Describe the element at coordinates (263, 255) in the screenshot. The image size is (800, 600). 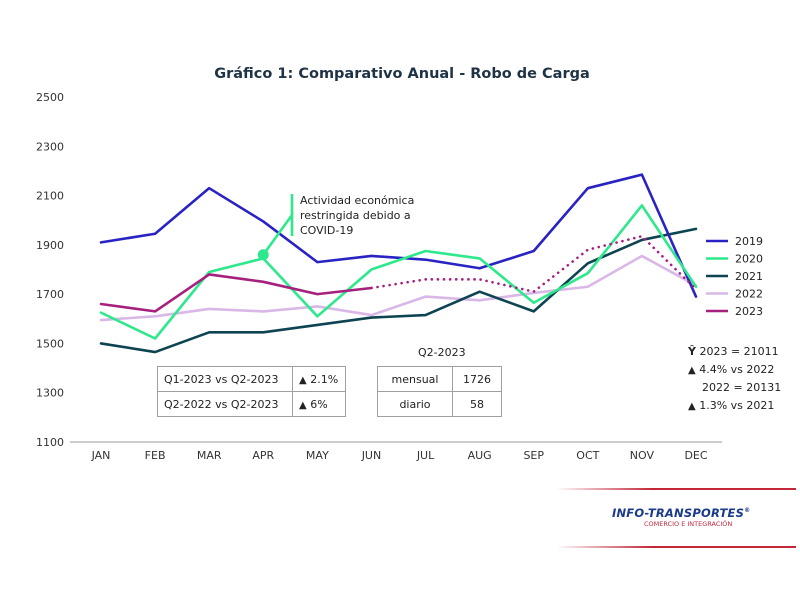
I see `annotation-marker` at that location.